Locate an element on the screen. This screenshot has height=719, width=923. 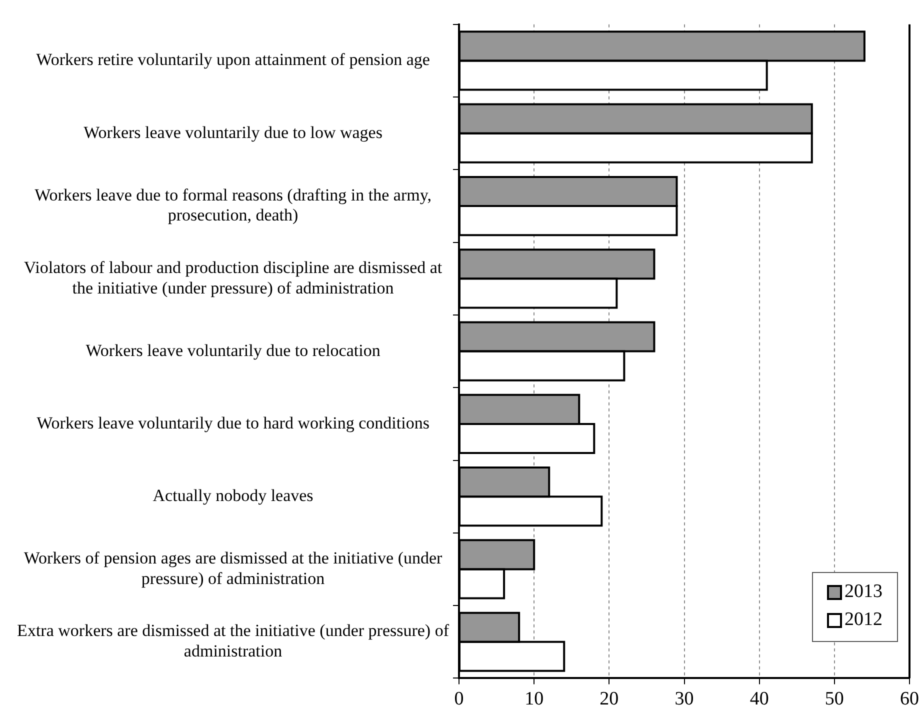
x-tick-label: 30 is located at coordinates (684, 699).